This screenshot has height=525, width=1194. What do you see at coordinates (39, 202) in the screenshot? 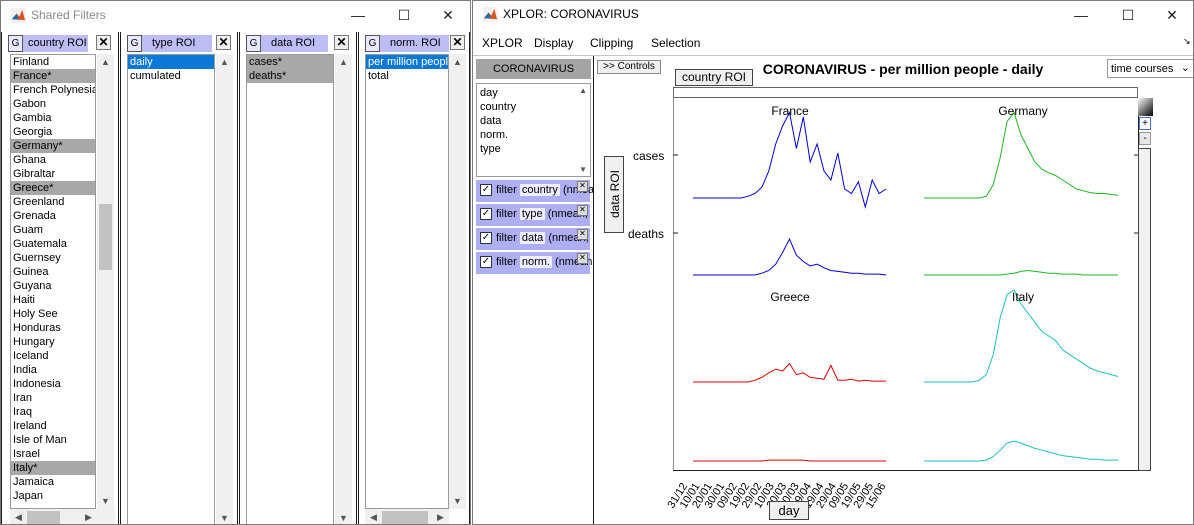
I see `country-list-item: Greenland` at bounding box center [39, 202].